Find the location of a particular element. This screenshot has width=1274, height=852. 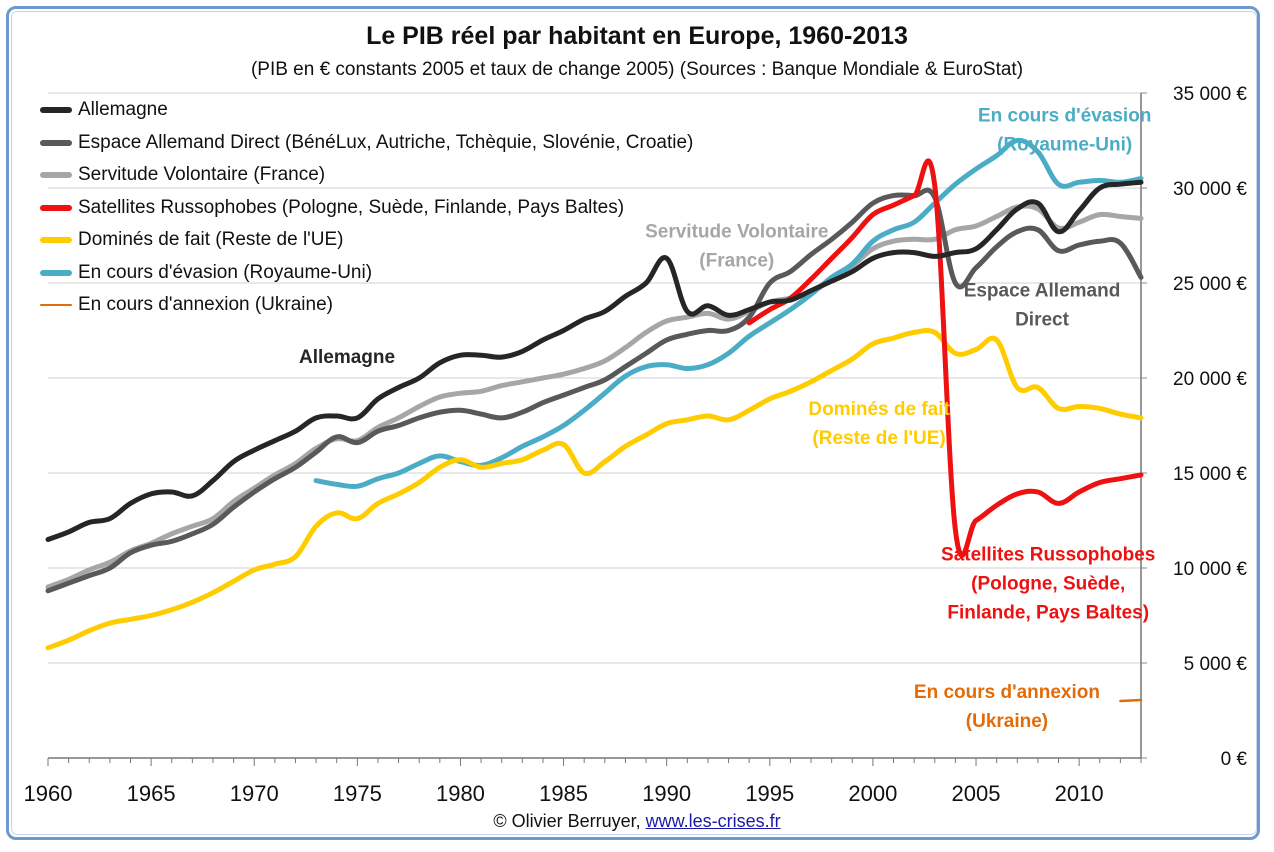

legend-item: En cours d'évasion (Royaume-Uni) is located at coordinates (206, 273).